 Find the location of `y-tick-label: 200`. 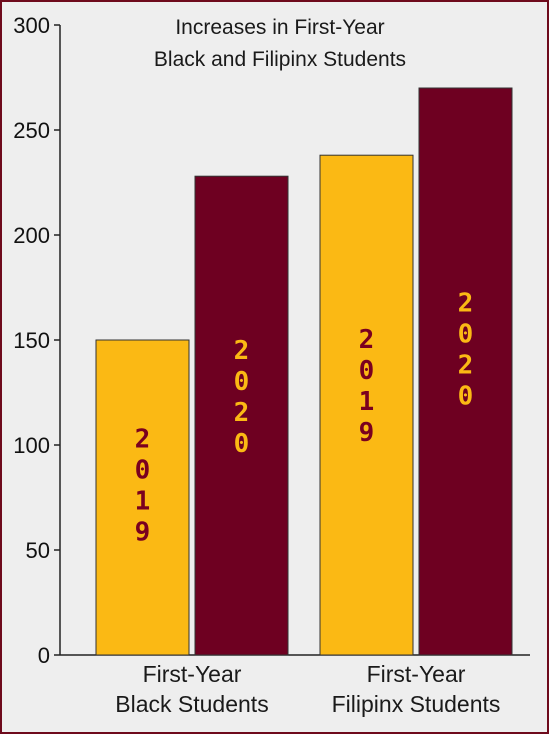

y-tick-label: 200 is located at coordinates (31, 235).